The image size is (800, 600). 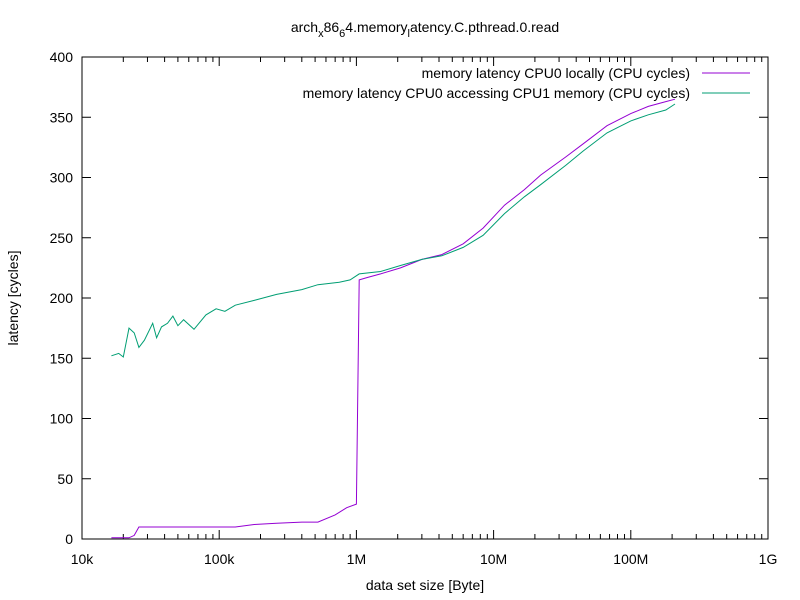 What do you see at coordinates (556, 73) in the screenshot?
I see `legend-label-1: memory latency CPU0 locally (CPU cycles)` at bounding box center [556, 73].